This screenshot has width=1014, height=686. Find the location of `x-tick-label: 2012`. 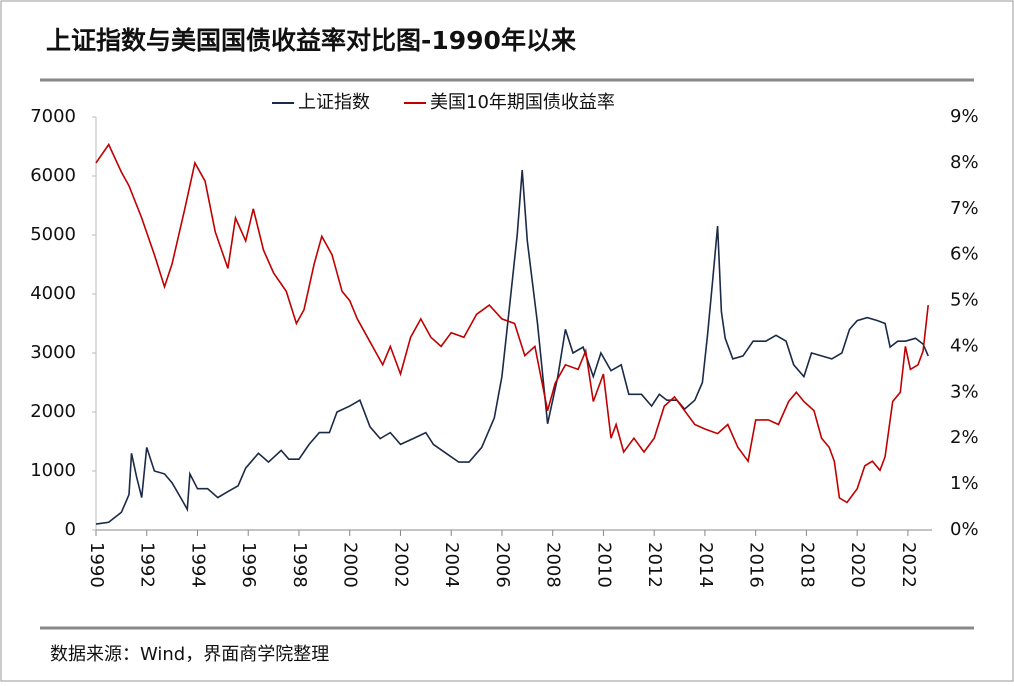

x-tick-label: 2012 is located at coordinates (654, 565).